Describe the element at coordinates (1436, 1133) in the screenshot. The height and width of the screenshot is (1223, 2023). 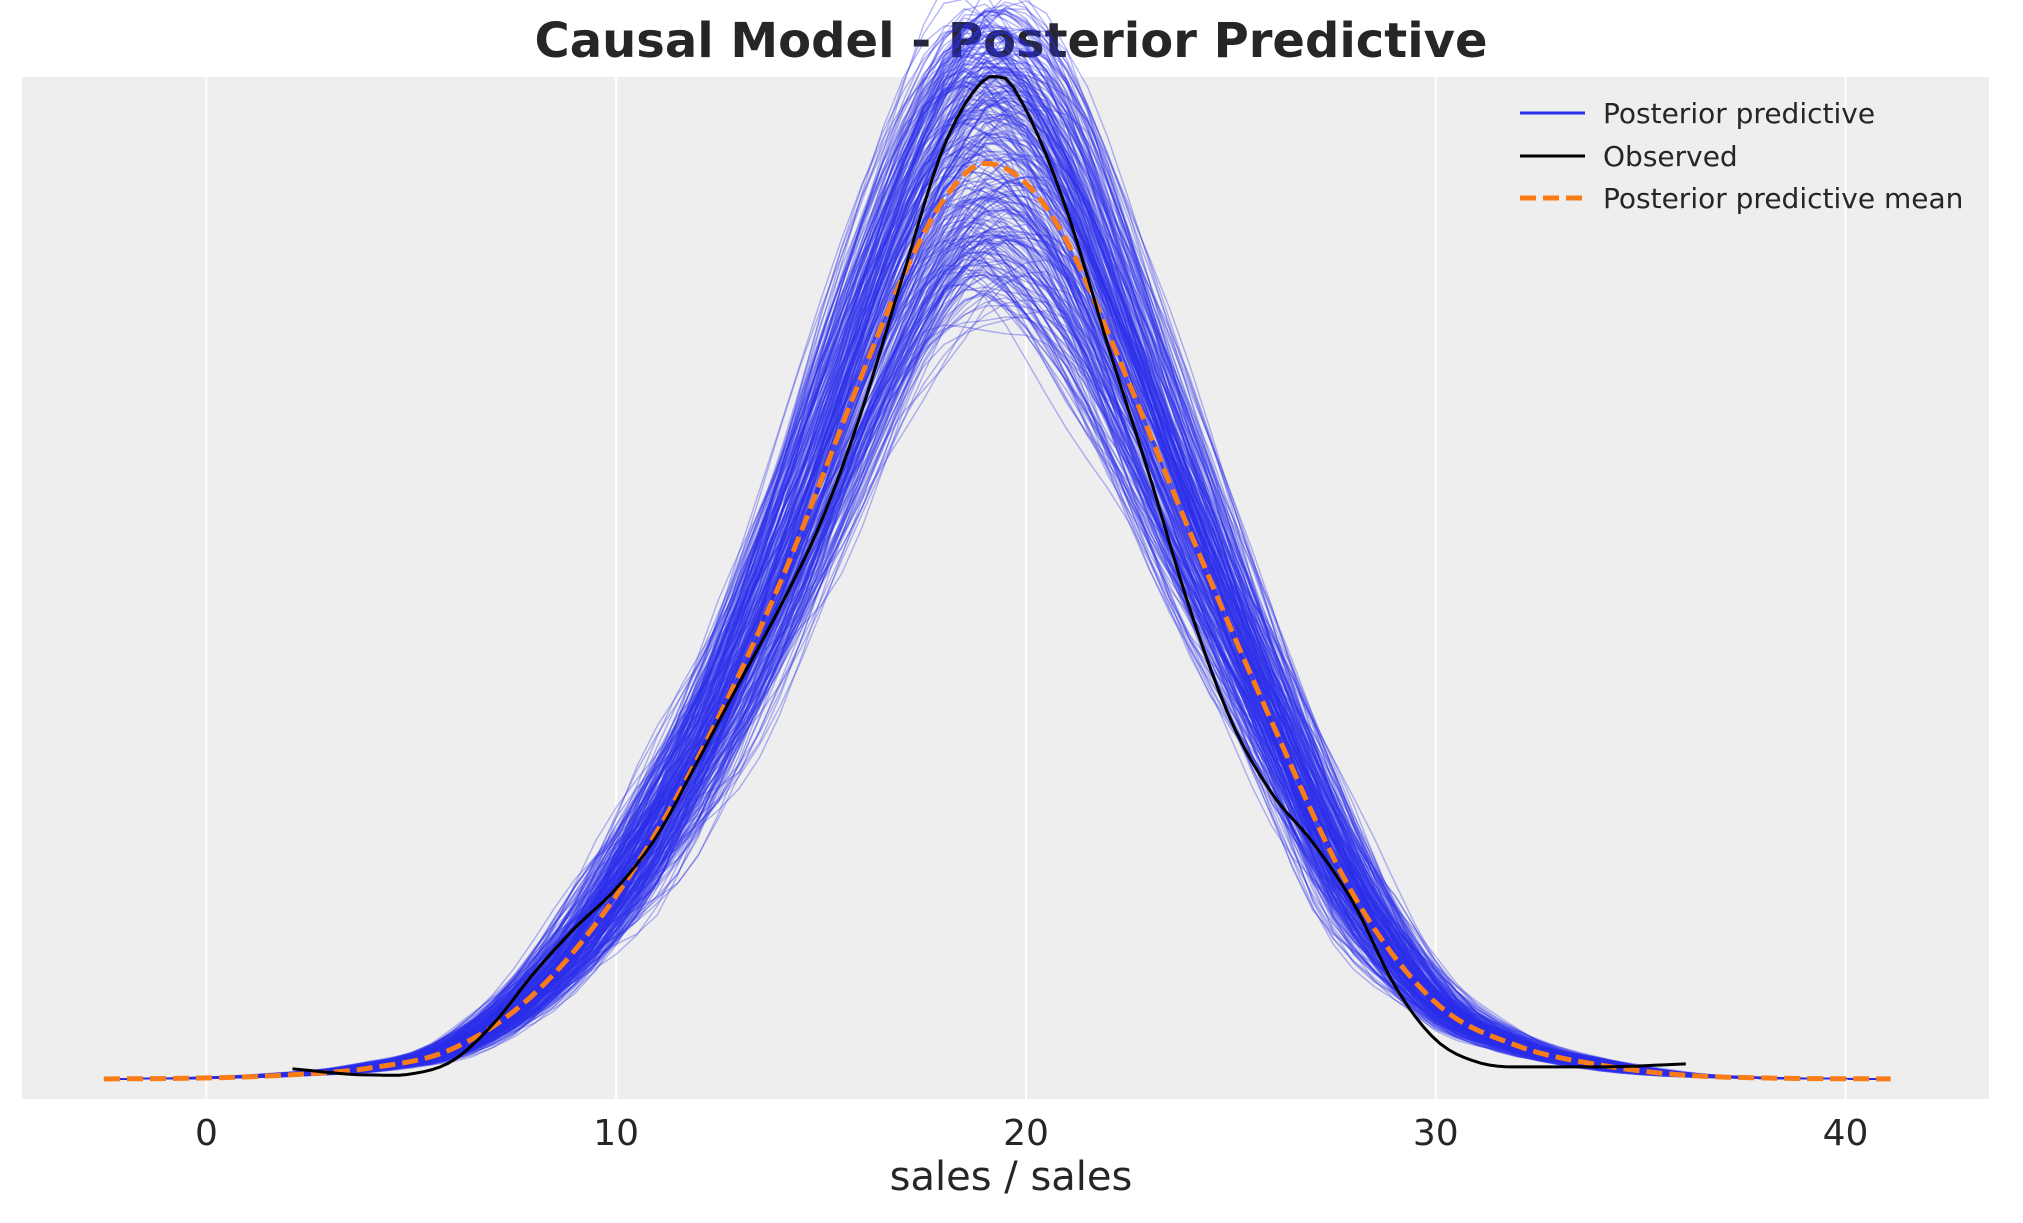
I see `x-tick-label: 30` at that location.